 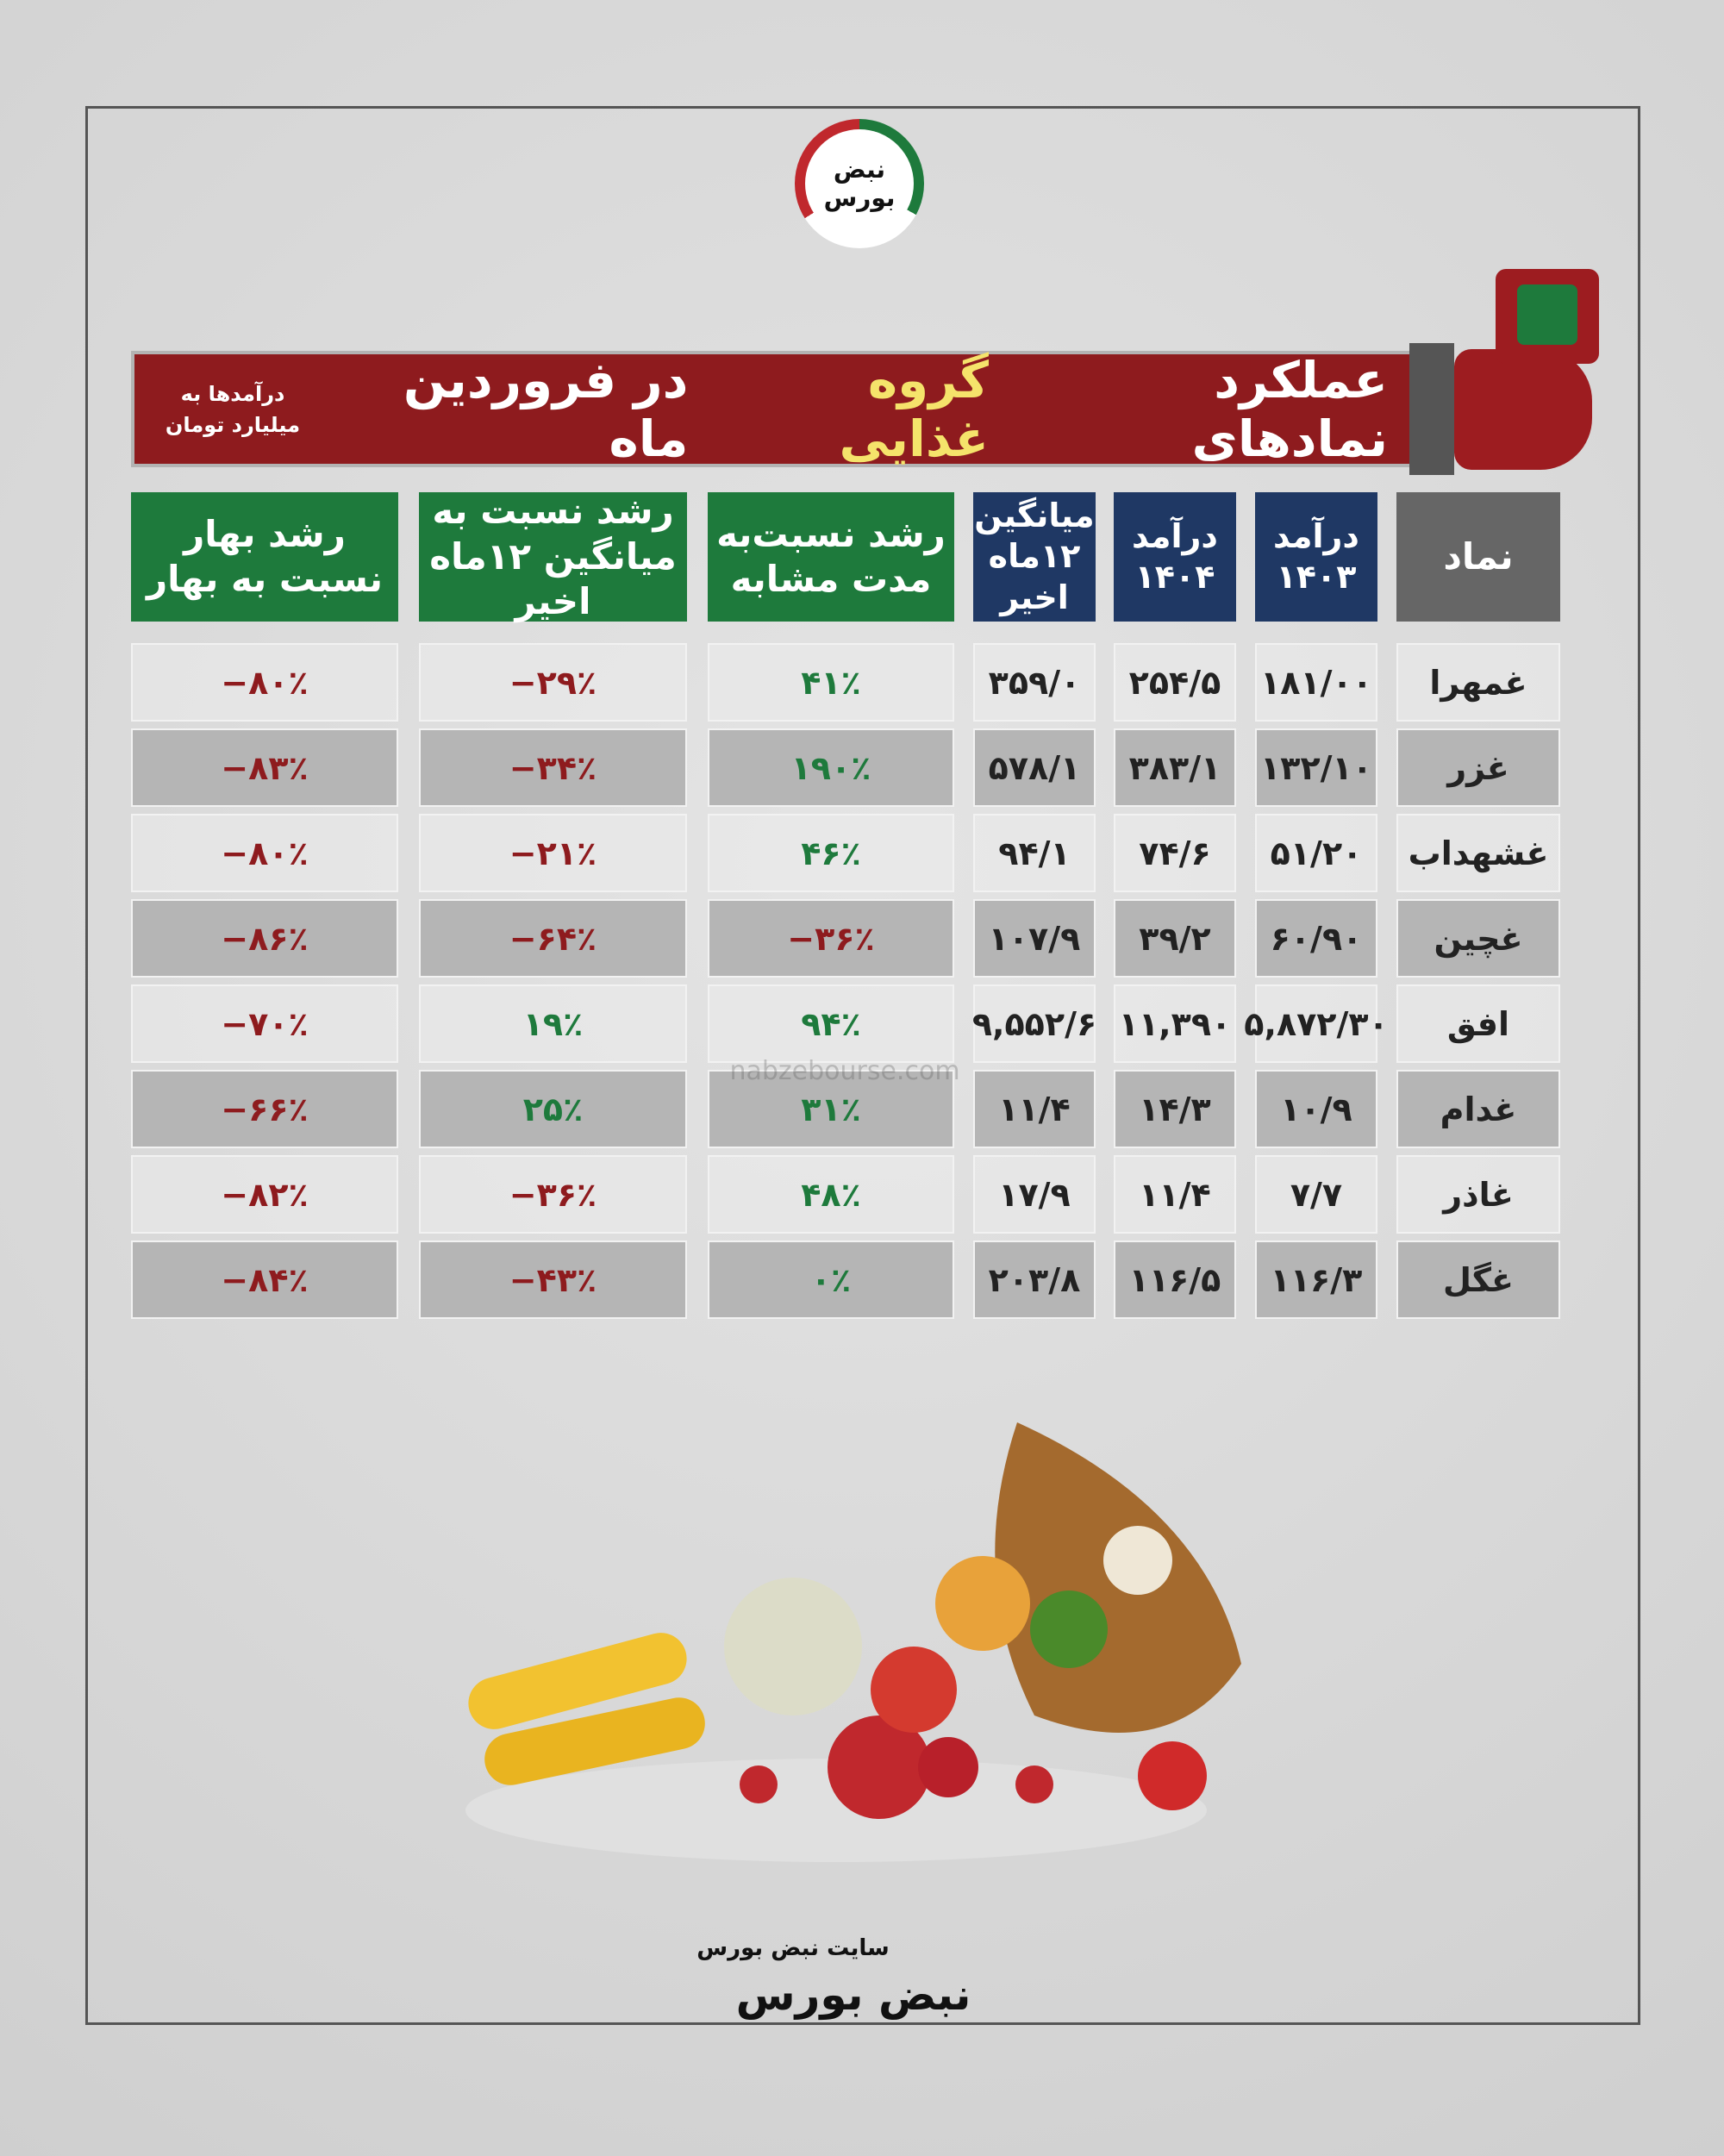 I want to click on symbol-cell: غمهرا, so click(x=1478, y=682).